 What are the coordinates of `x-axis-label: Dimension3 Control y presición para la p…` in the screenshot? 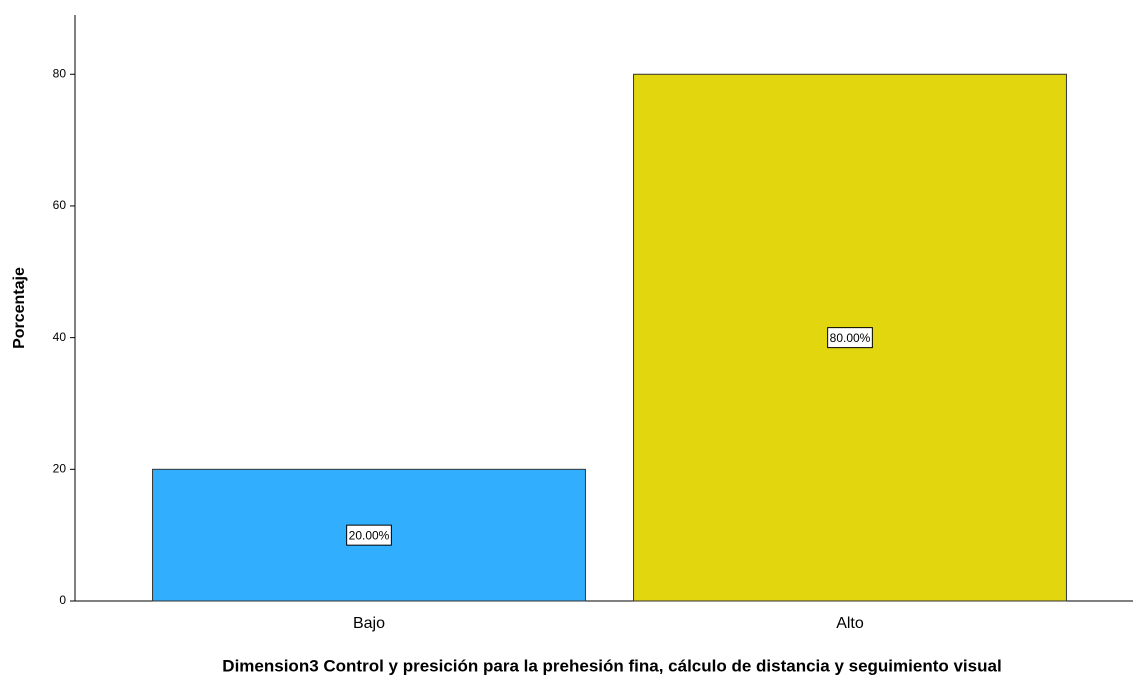 It's located at (611, 665).